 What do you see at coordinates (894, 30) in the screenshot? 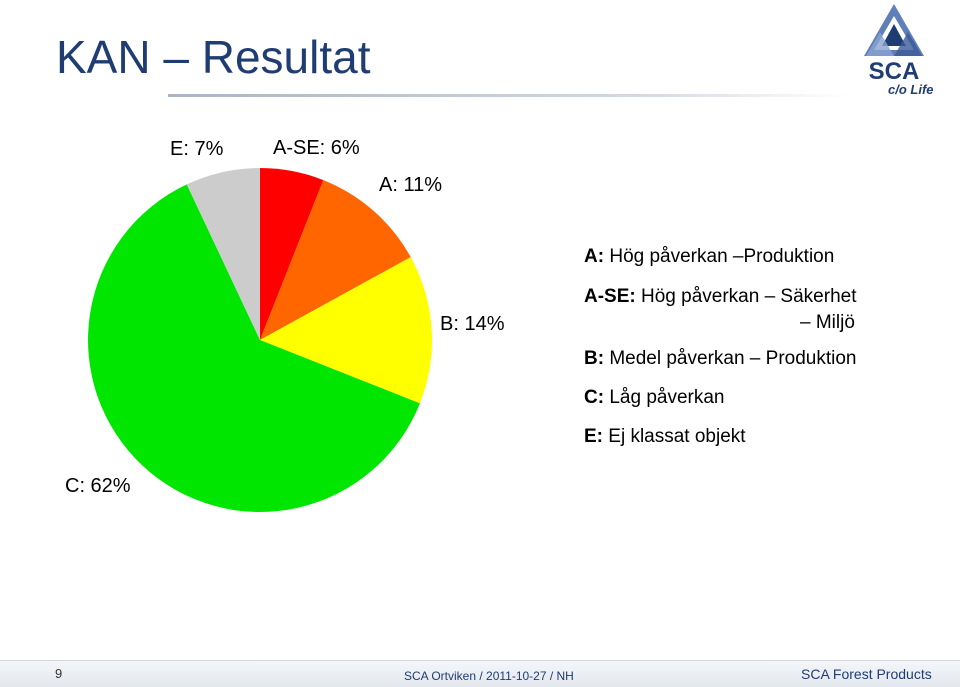
I see `sca-triangle-logo-icon` at bounding box center [894, 30].